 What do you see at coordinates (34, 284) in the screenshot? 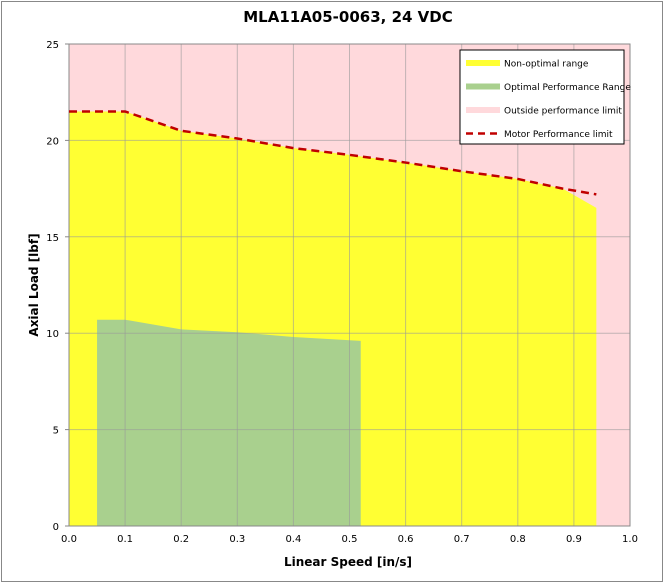
I see `y-axis-label: Axial Load [lbf]` at bounding box center [34, 284].